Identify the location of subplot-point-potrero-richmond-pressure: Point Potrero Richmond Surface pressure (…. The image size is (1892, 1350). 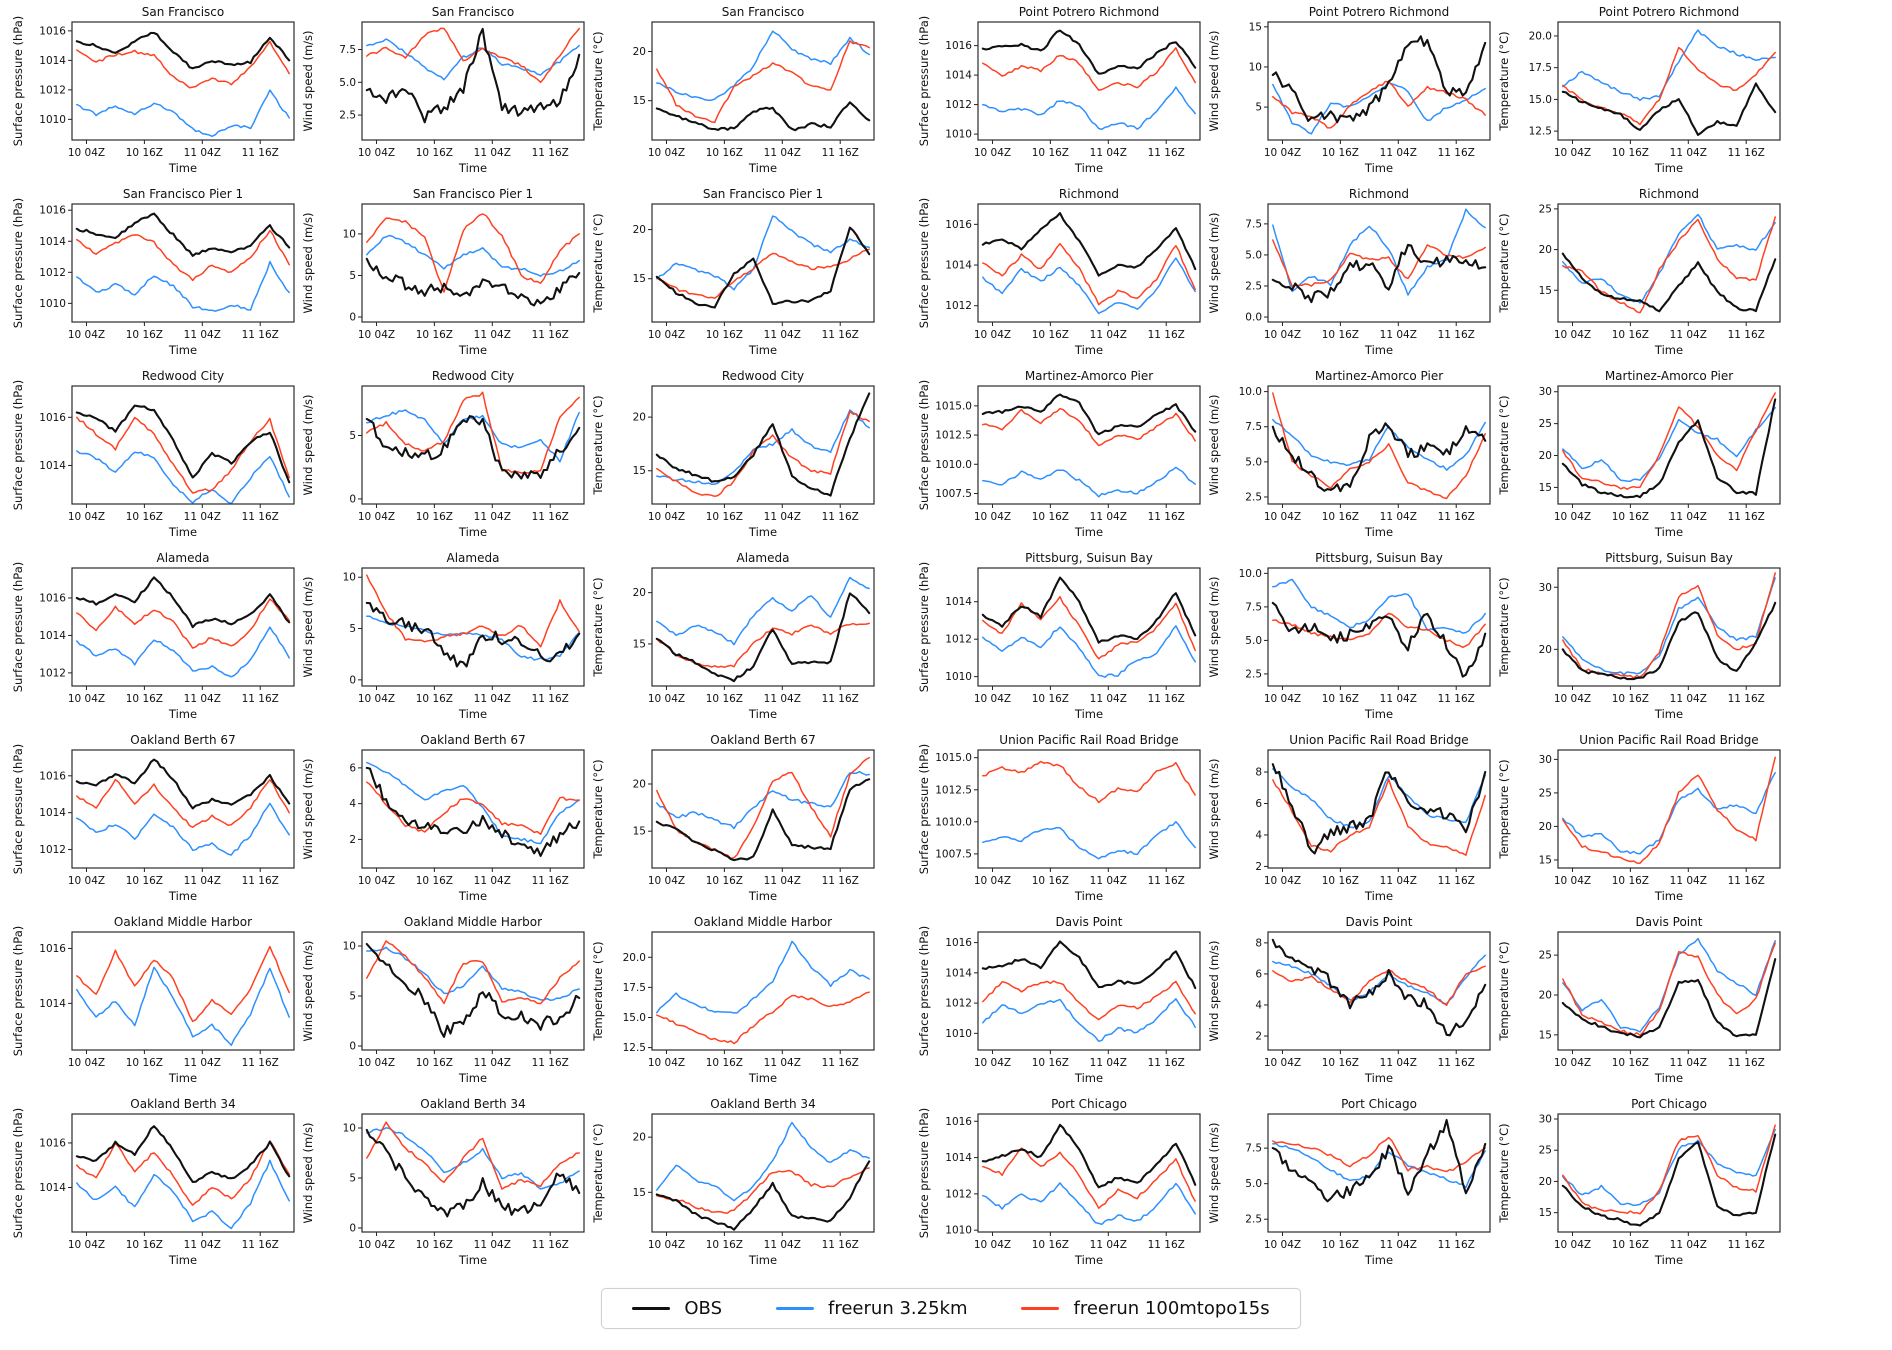
(1061, 95).